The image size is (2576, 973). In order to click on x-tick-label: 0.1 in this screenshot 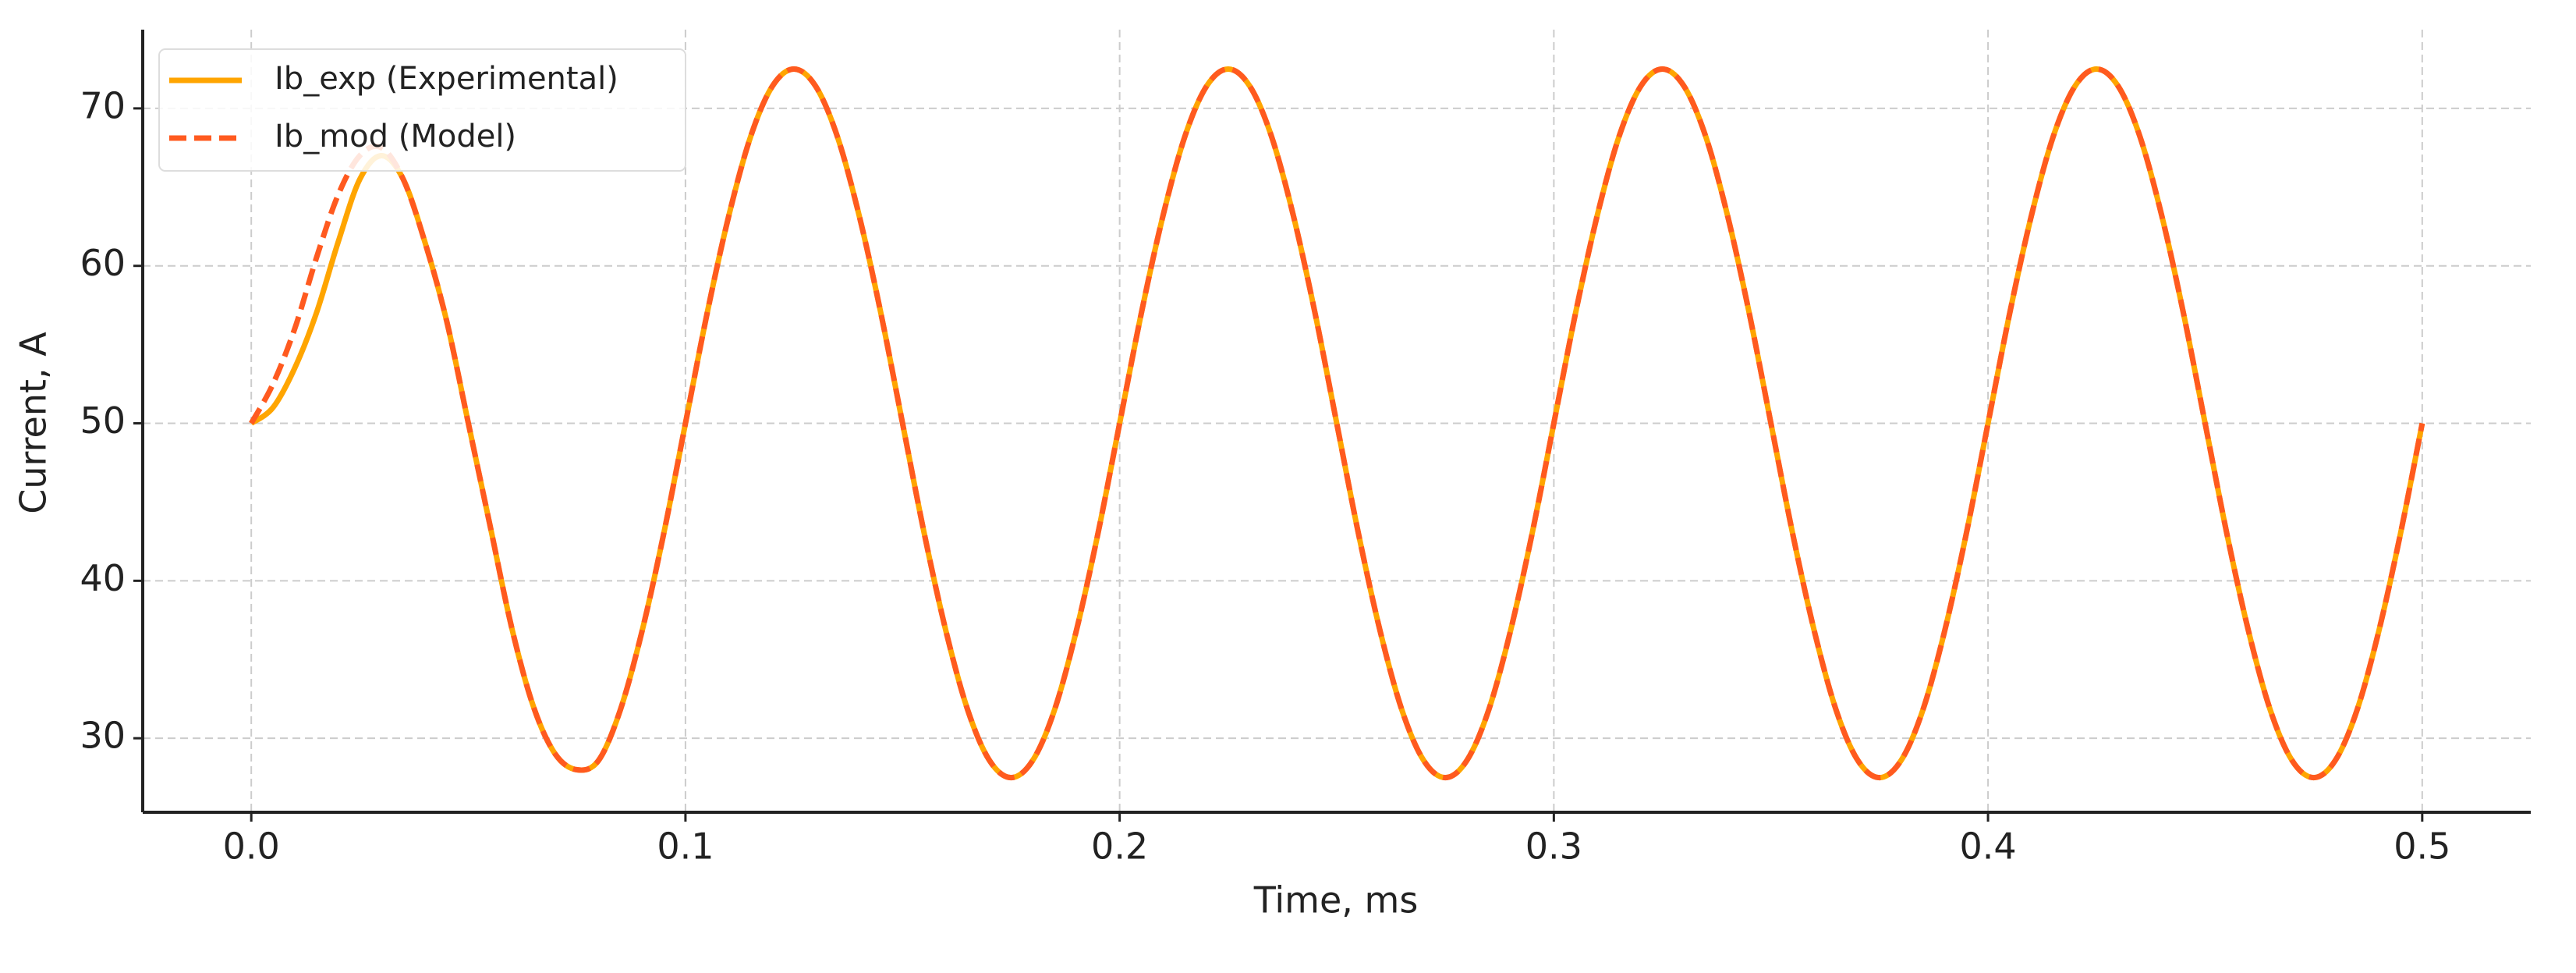, I will do `click(685, 847)`.